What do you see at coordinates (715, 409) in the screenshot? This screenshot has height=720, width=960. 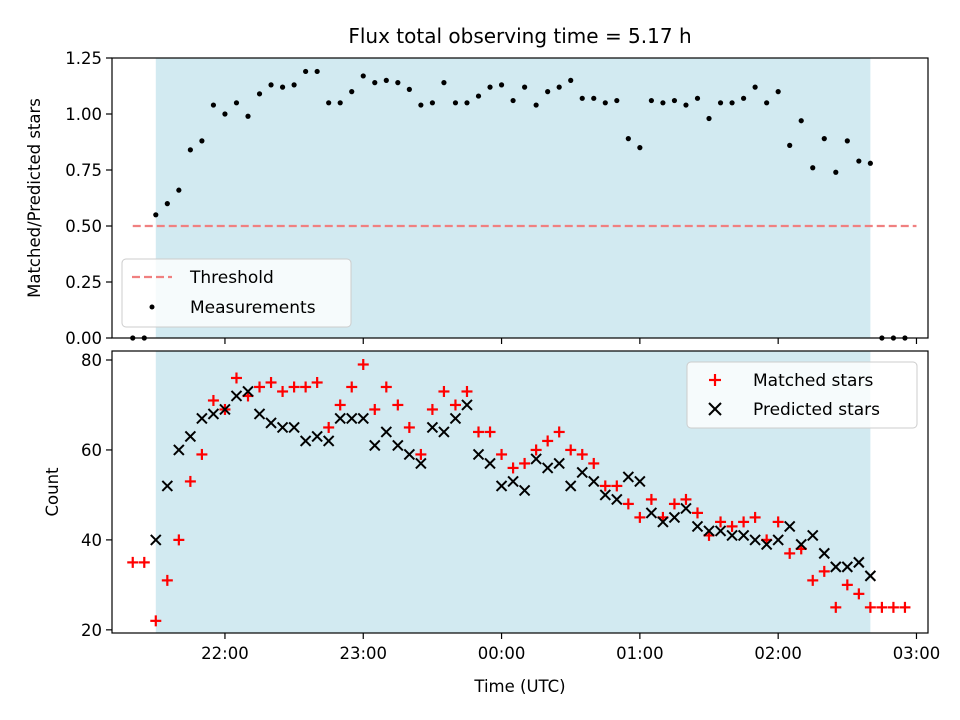 I see `predicted-legend-swatch` at bounding box center [715, 409].